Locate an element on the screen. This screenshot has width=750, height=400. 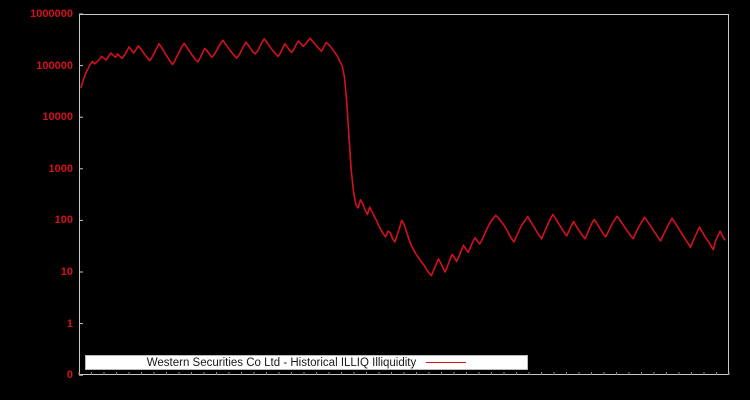
y-axis-tick-marks is located at coordinates (81, 194).